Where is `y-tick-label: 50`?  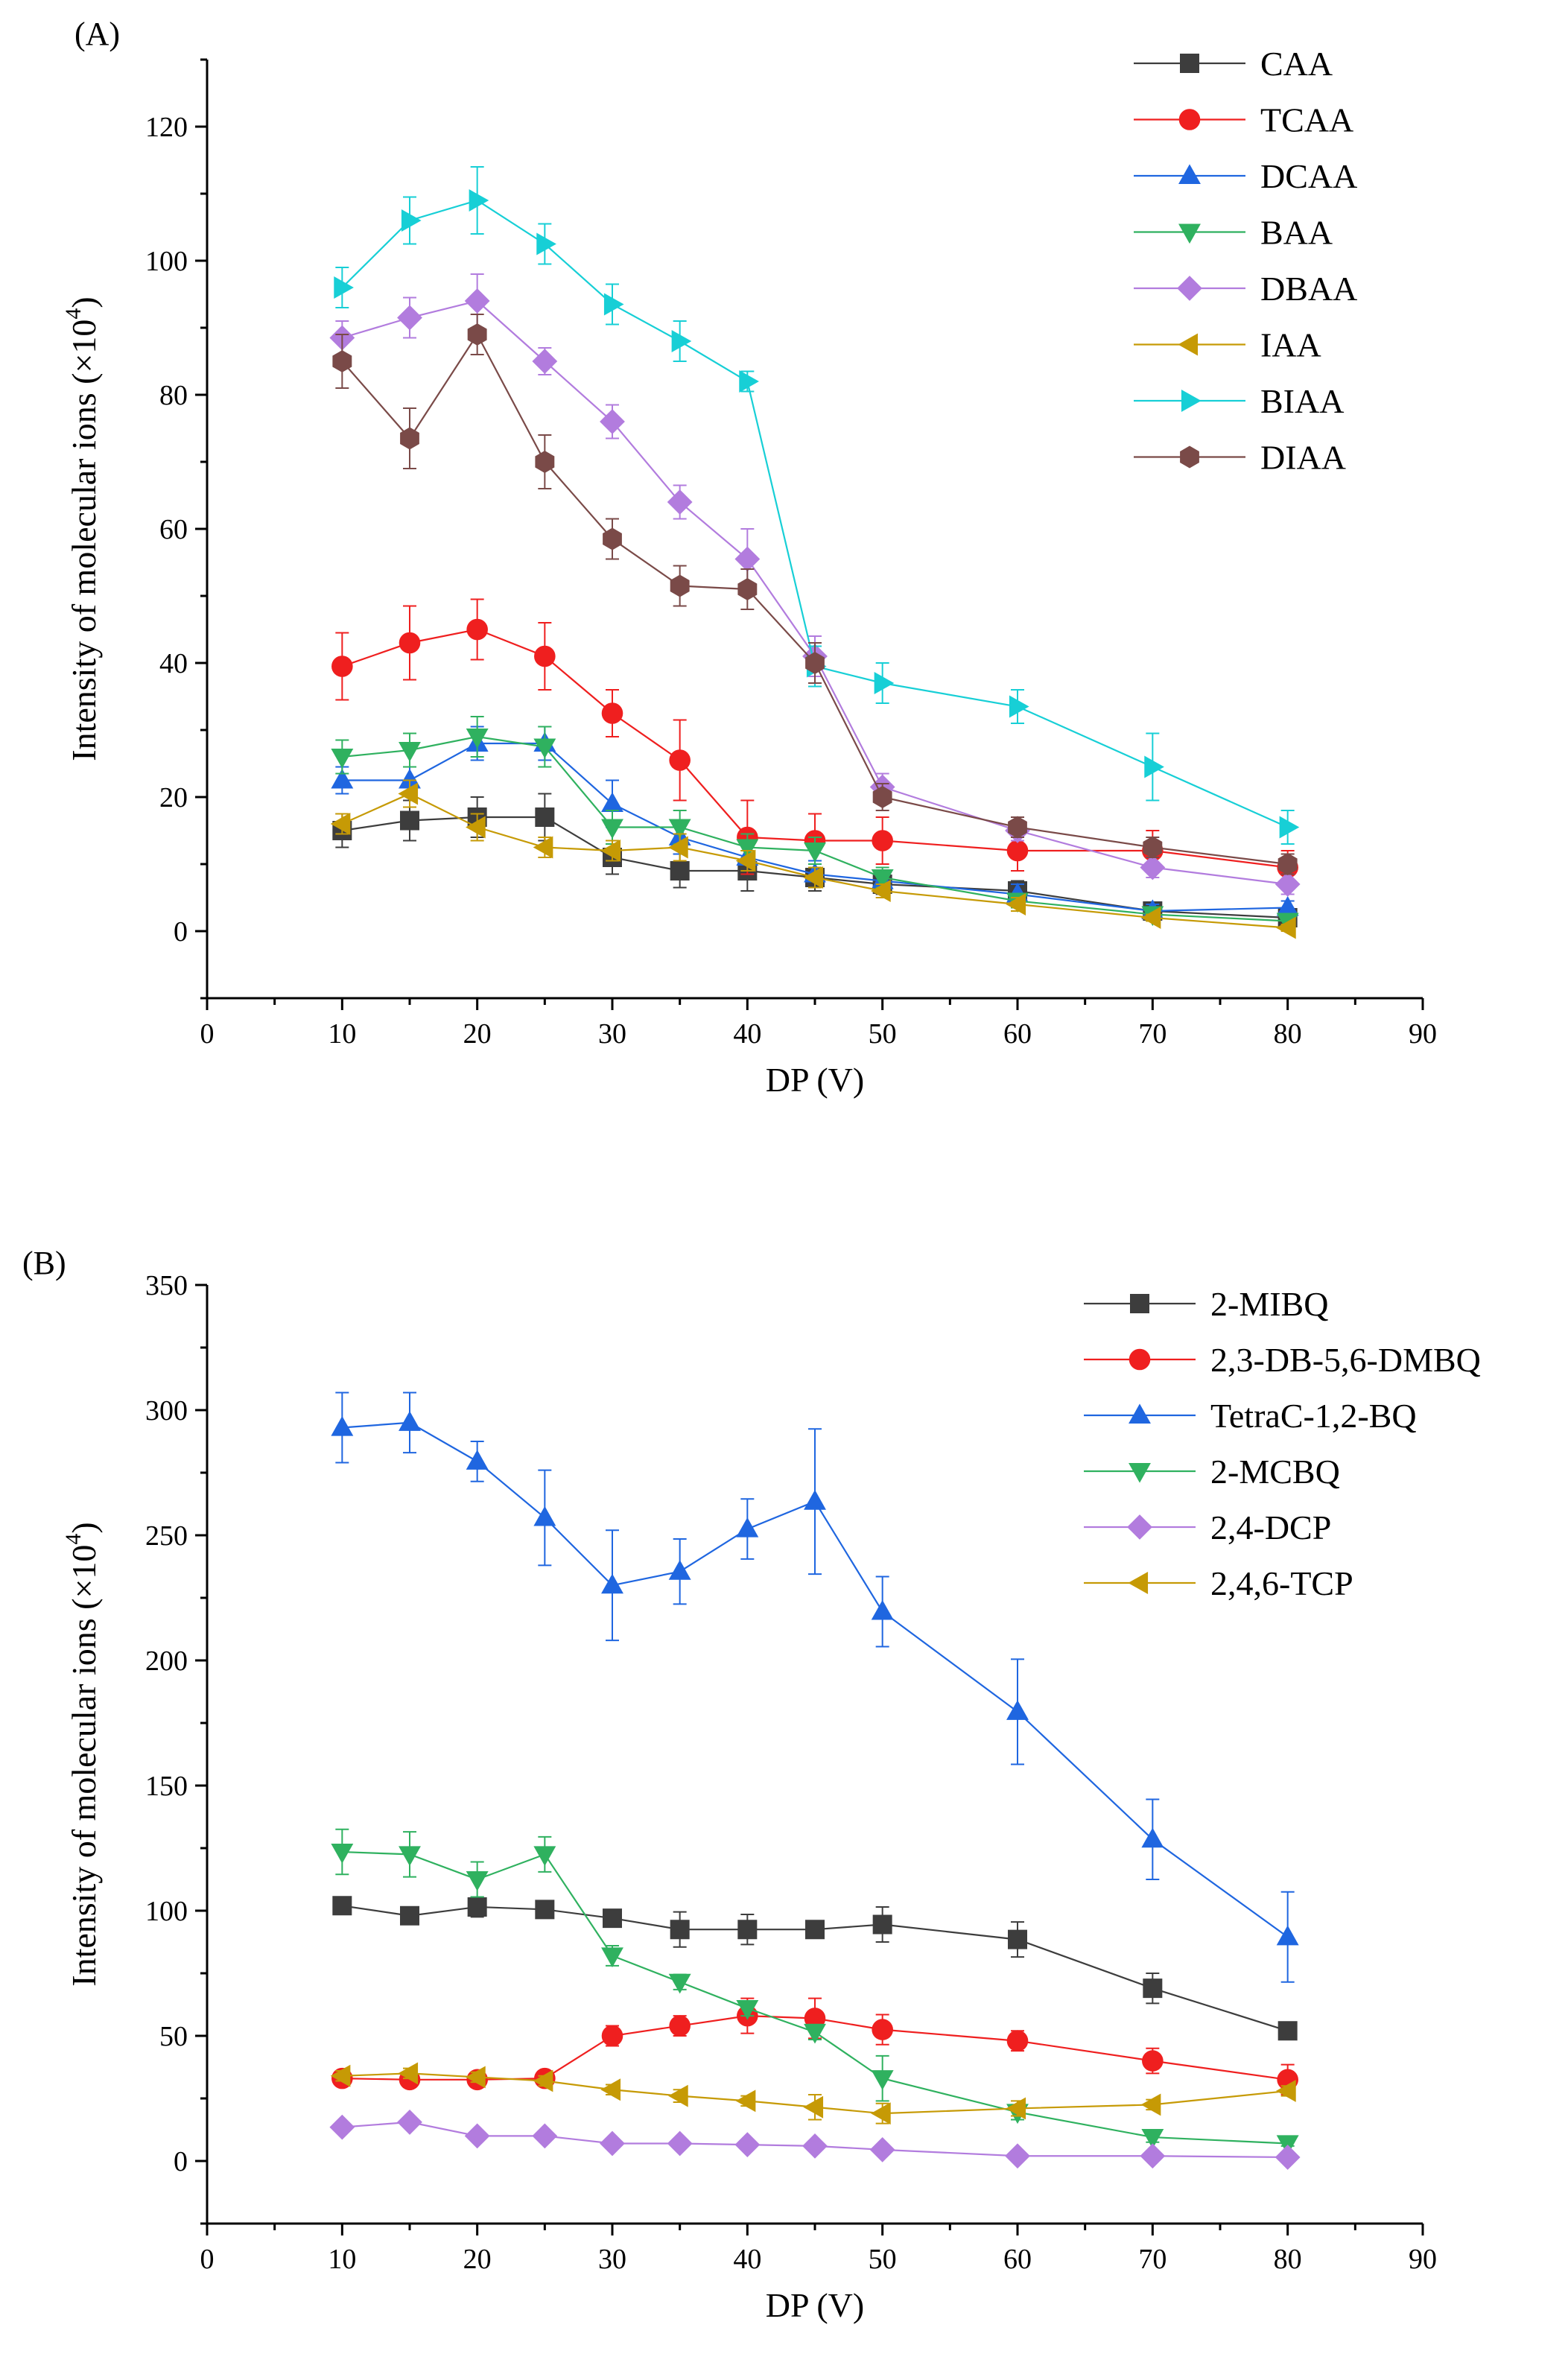
y-tick-label: 50 is located at coordinates (173, 2036).